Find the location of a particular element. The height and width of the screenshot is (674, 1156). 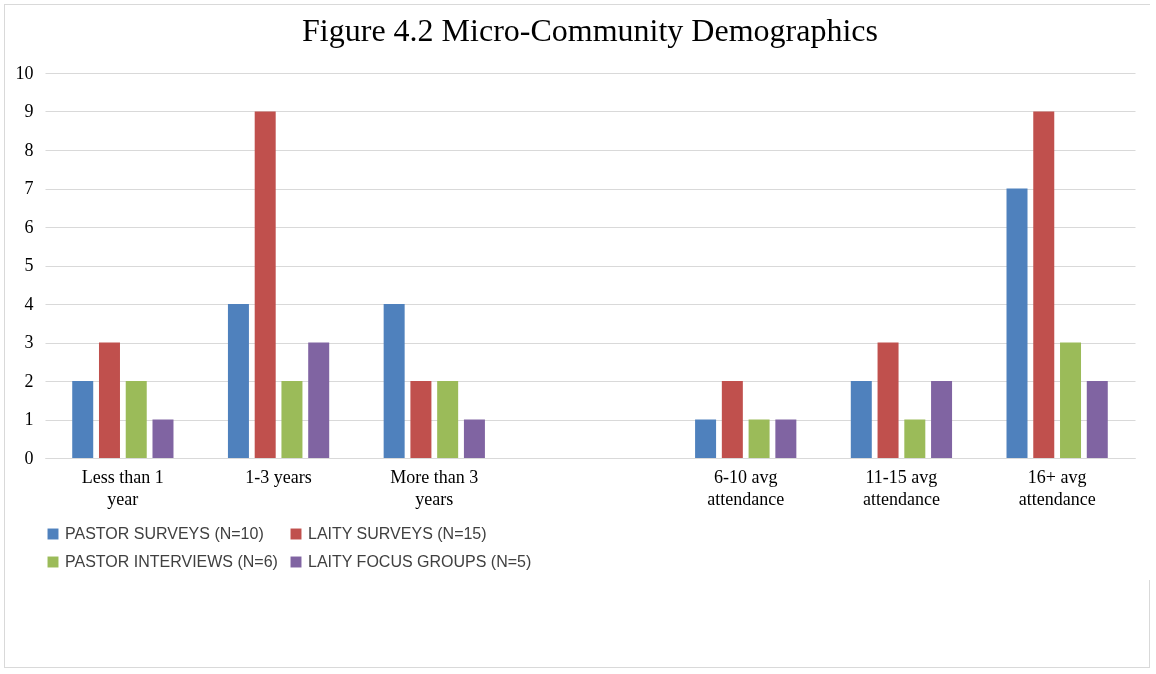

x-tick-label: 16+ avg attendance is located at coordinates (1057, 487).